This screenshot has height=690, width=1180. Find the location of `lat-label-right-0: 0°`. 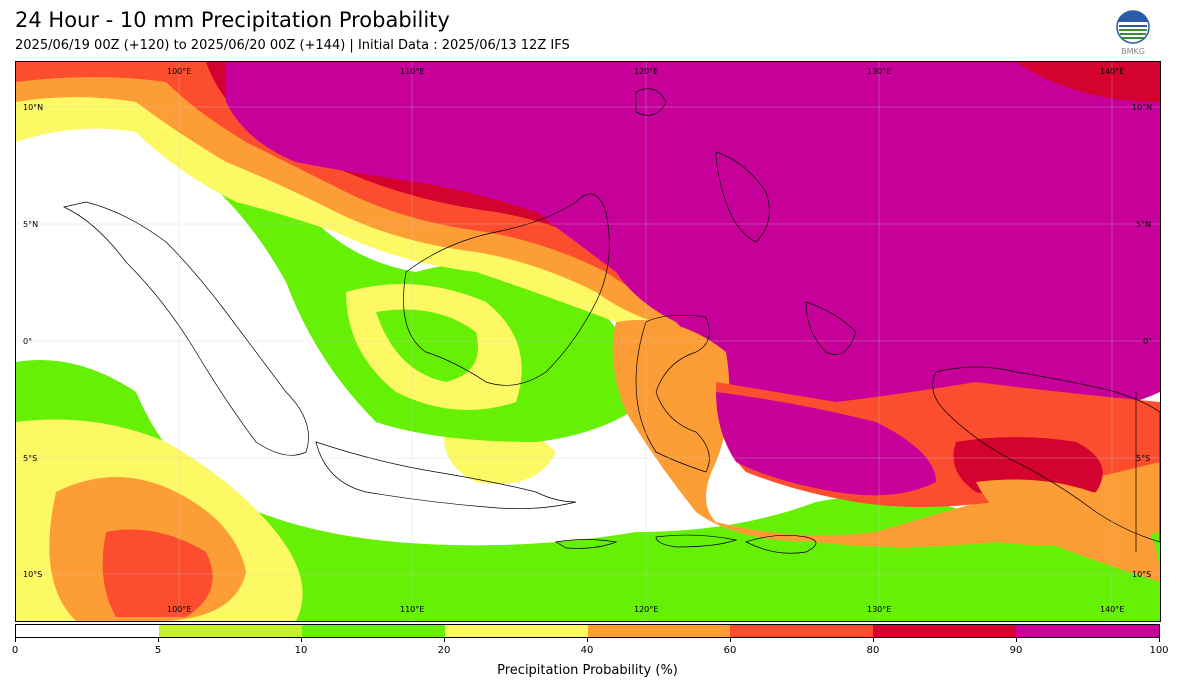

lat-label-right-0: 0° is located at coordinates (1148, 341).